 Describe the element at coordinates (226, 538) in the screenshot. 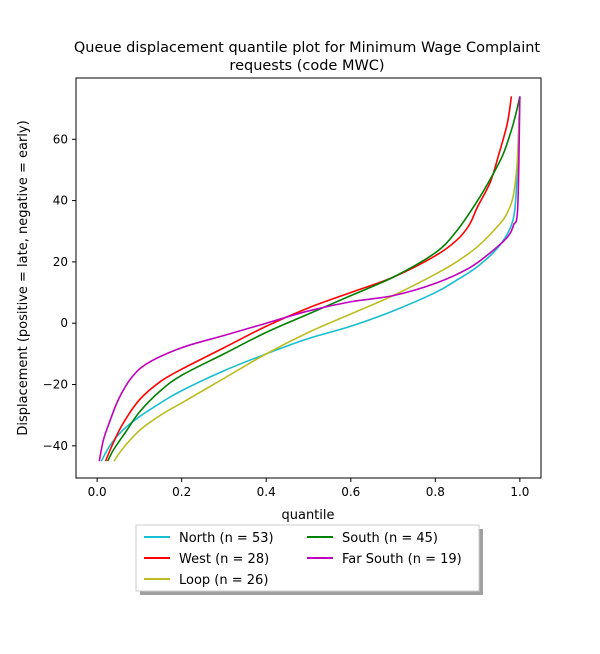

I see `legend-label-0: North (n = 53)` at that location.